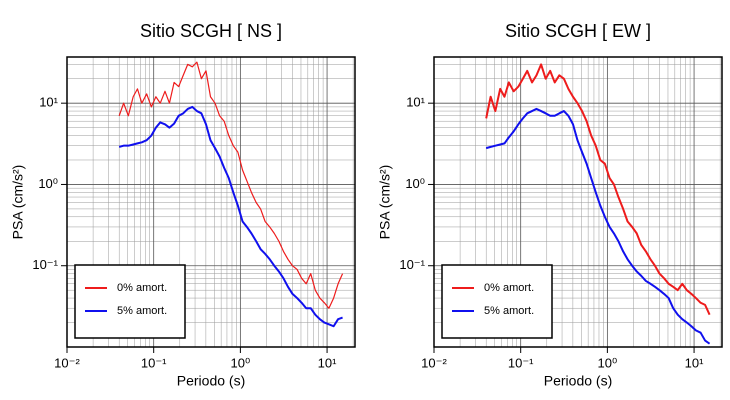 The width and height of the screenshot is (730, 400). Describe the element at coordinates (578, 31) in the screenshot. I see `chart-title: Sitio SCGH [ EW ]` at that location.